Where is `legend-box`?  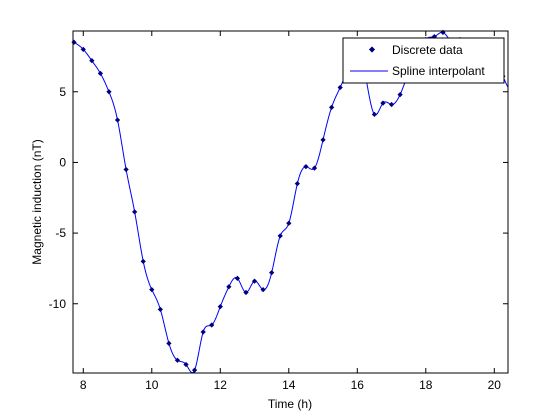 legend-box is located at coordinates (423, 60).